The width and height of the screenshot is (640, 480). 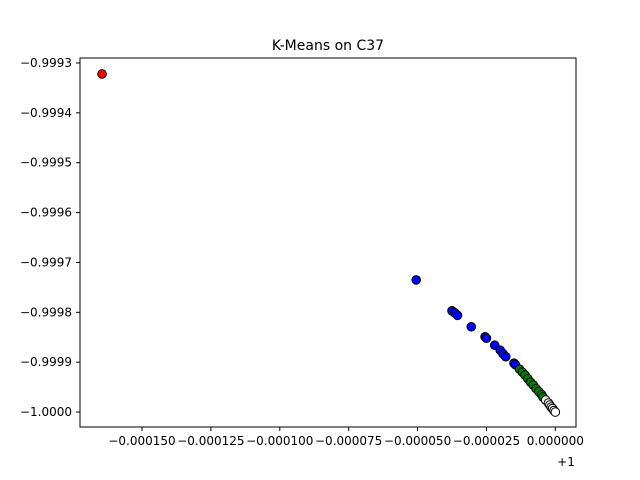 I want to click on x-tick-label: −0.000100, so click(x=279, y=441).